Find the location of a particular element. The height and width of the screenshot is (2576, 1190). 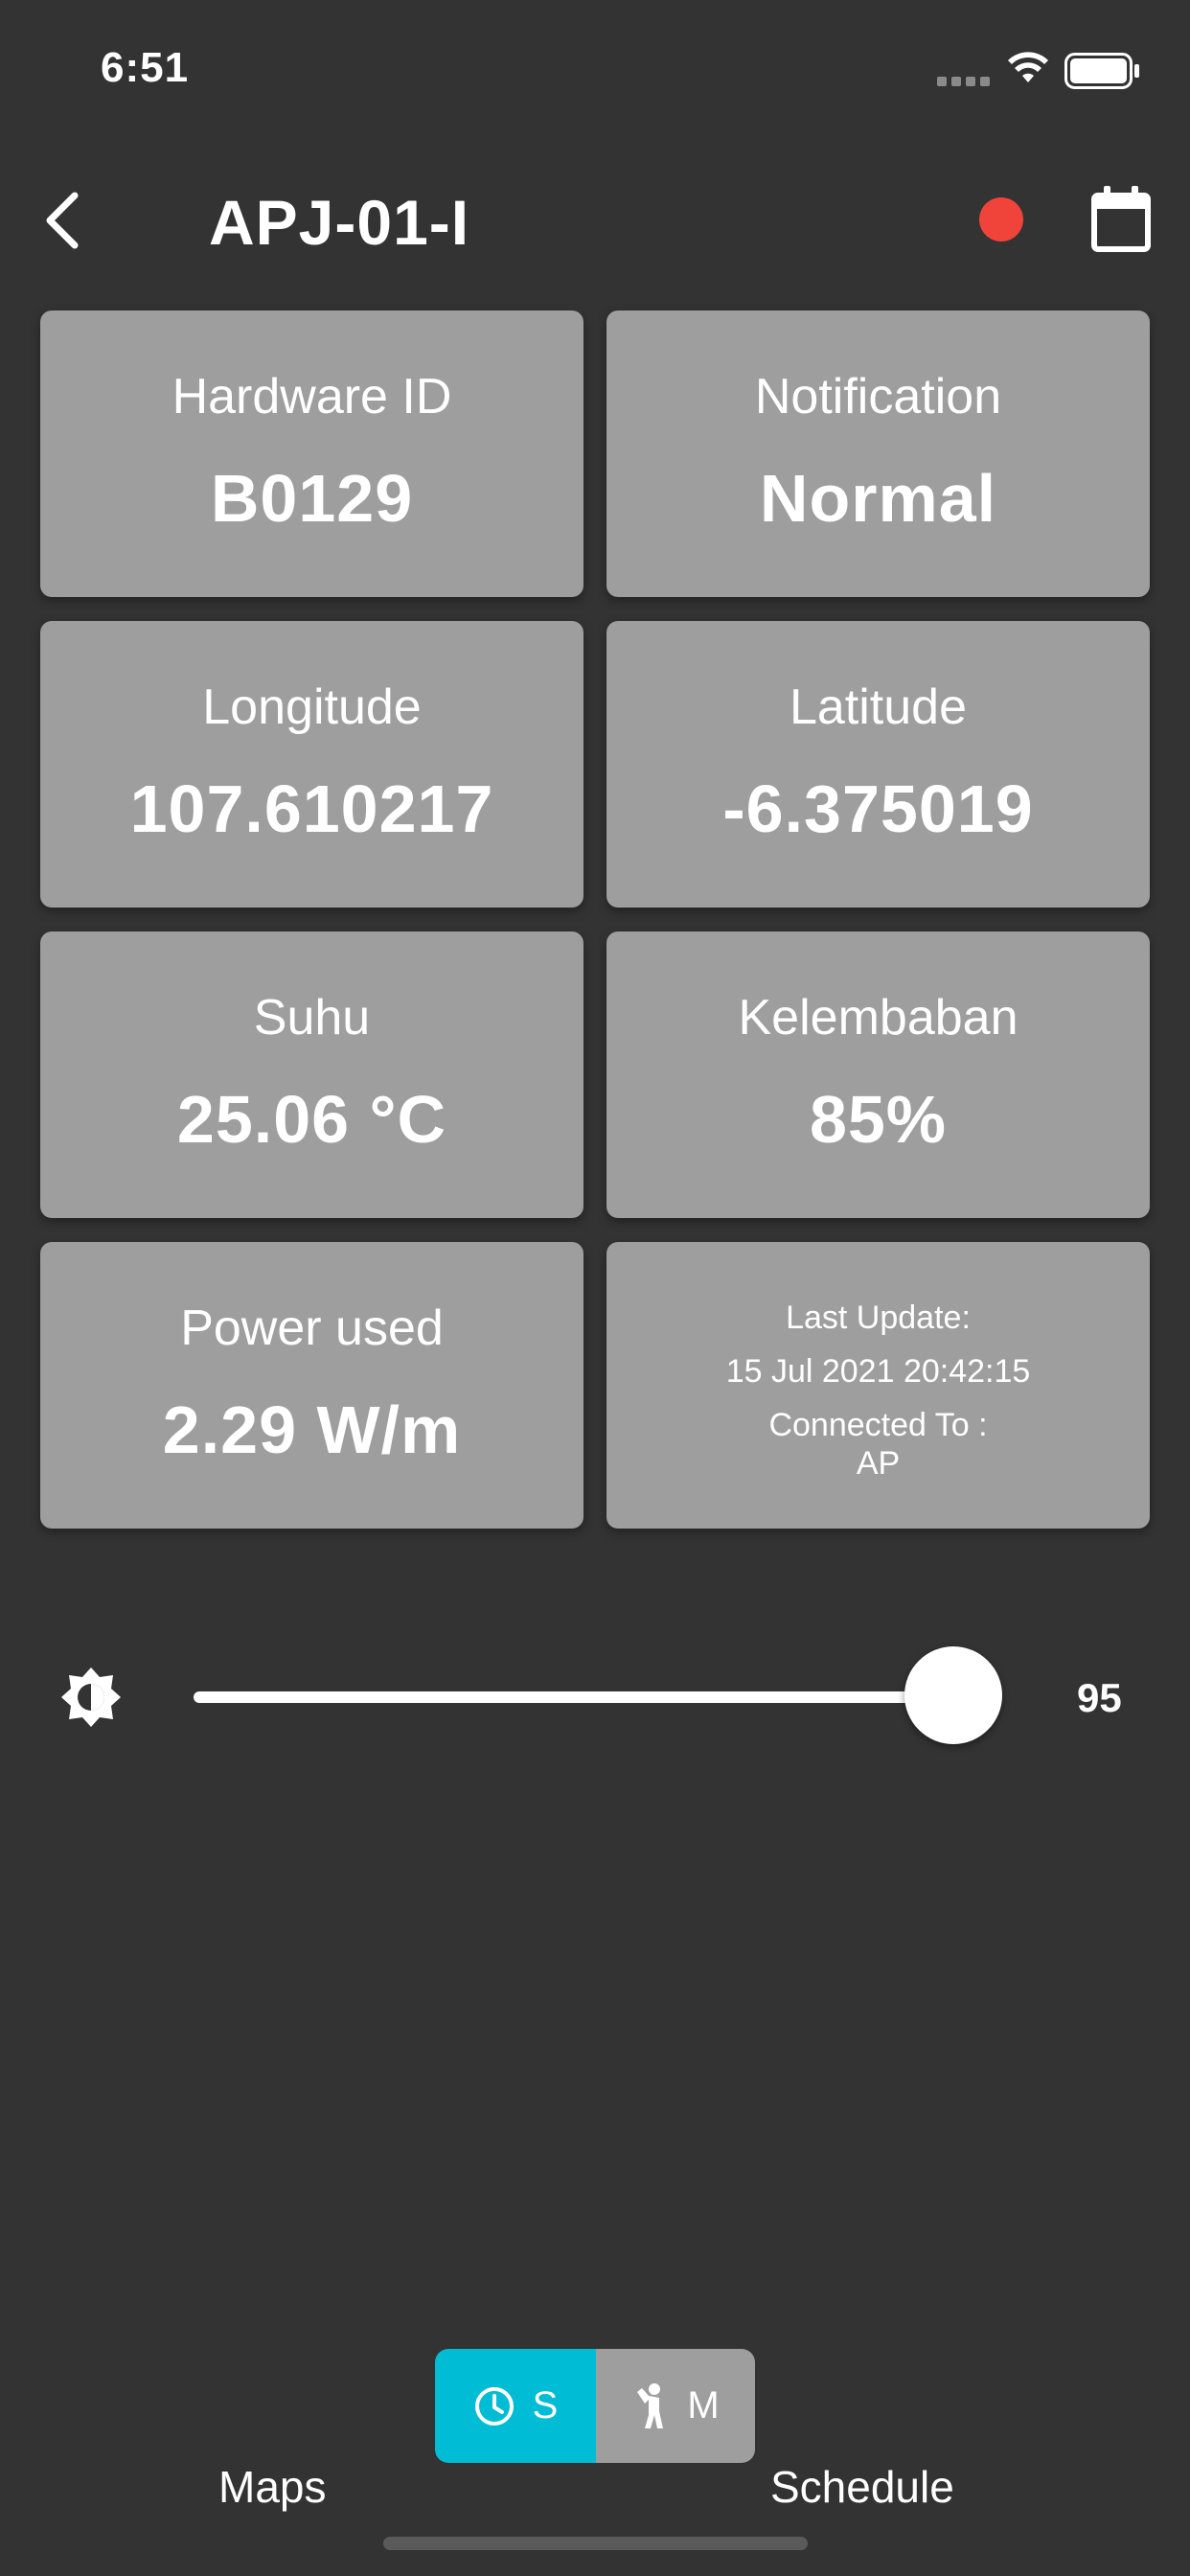

calendar-button is located at coordinates (1121, 219).